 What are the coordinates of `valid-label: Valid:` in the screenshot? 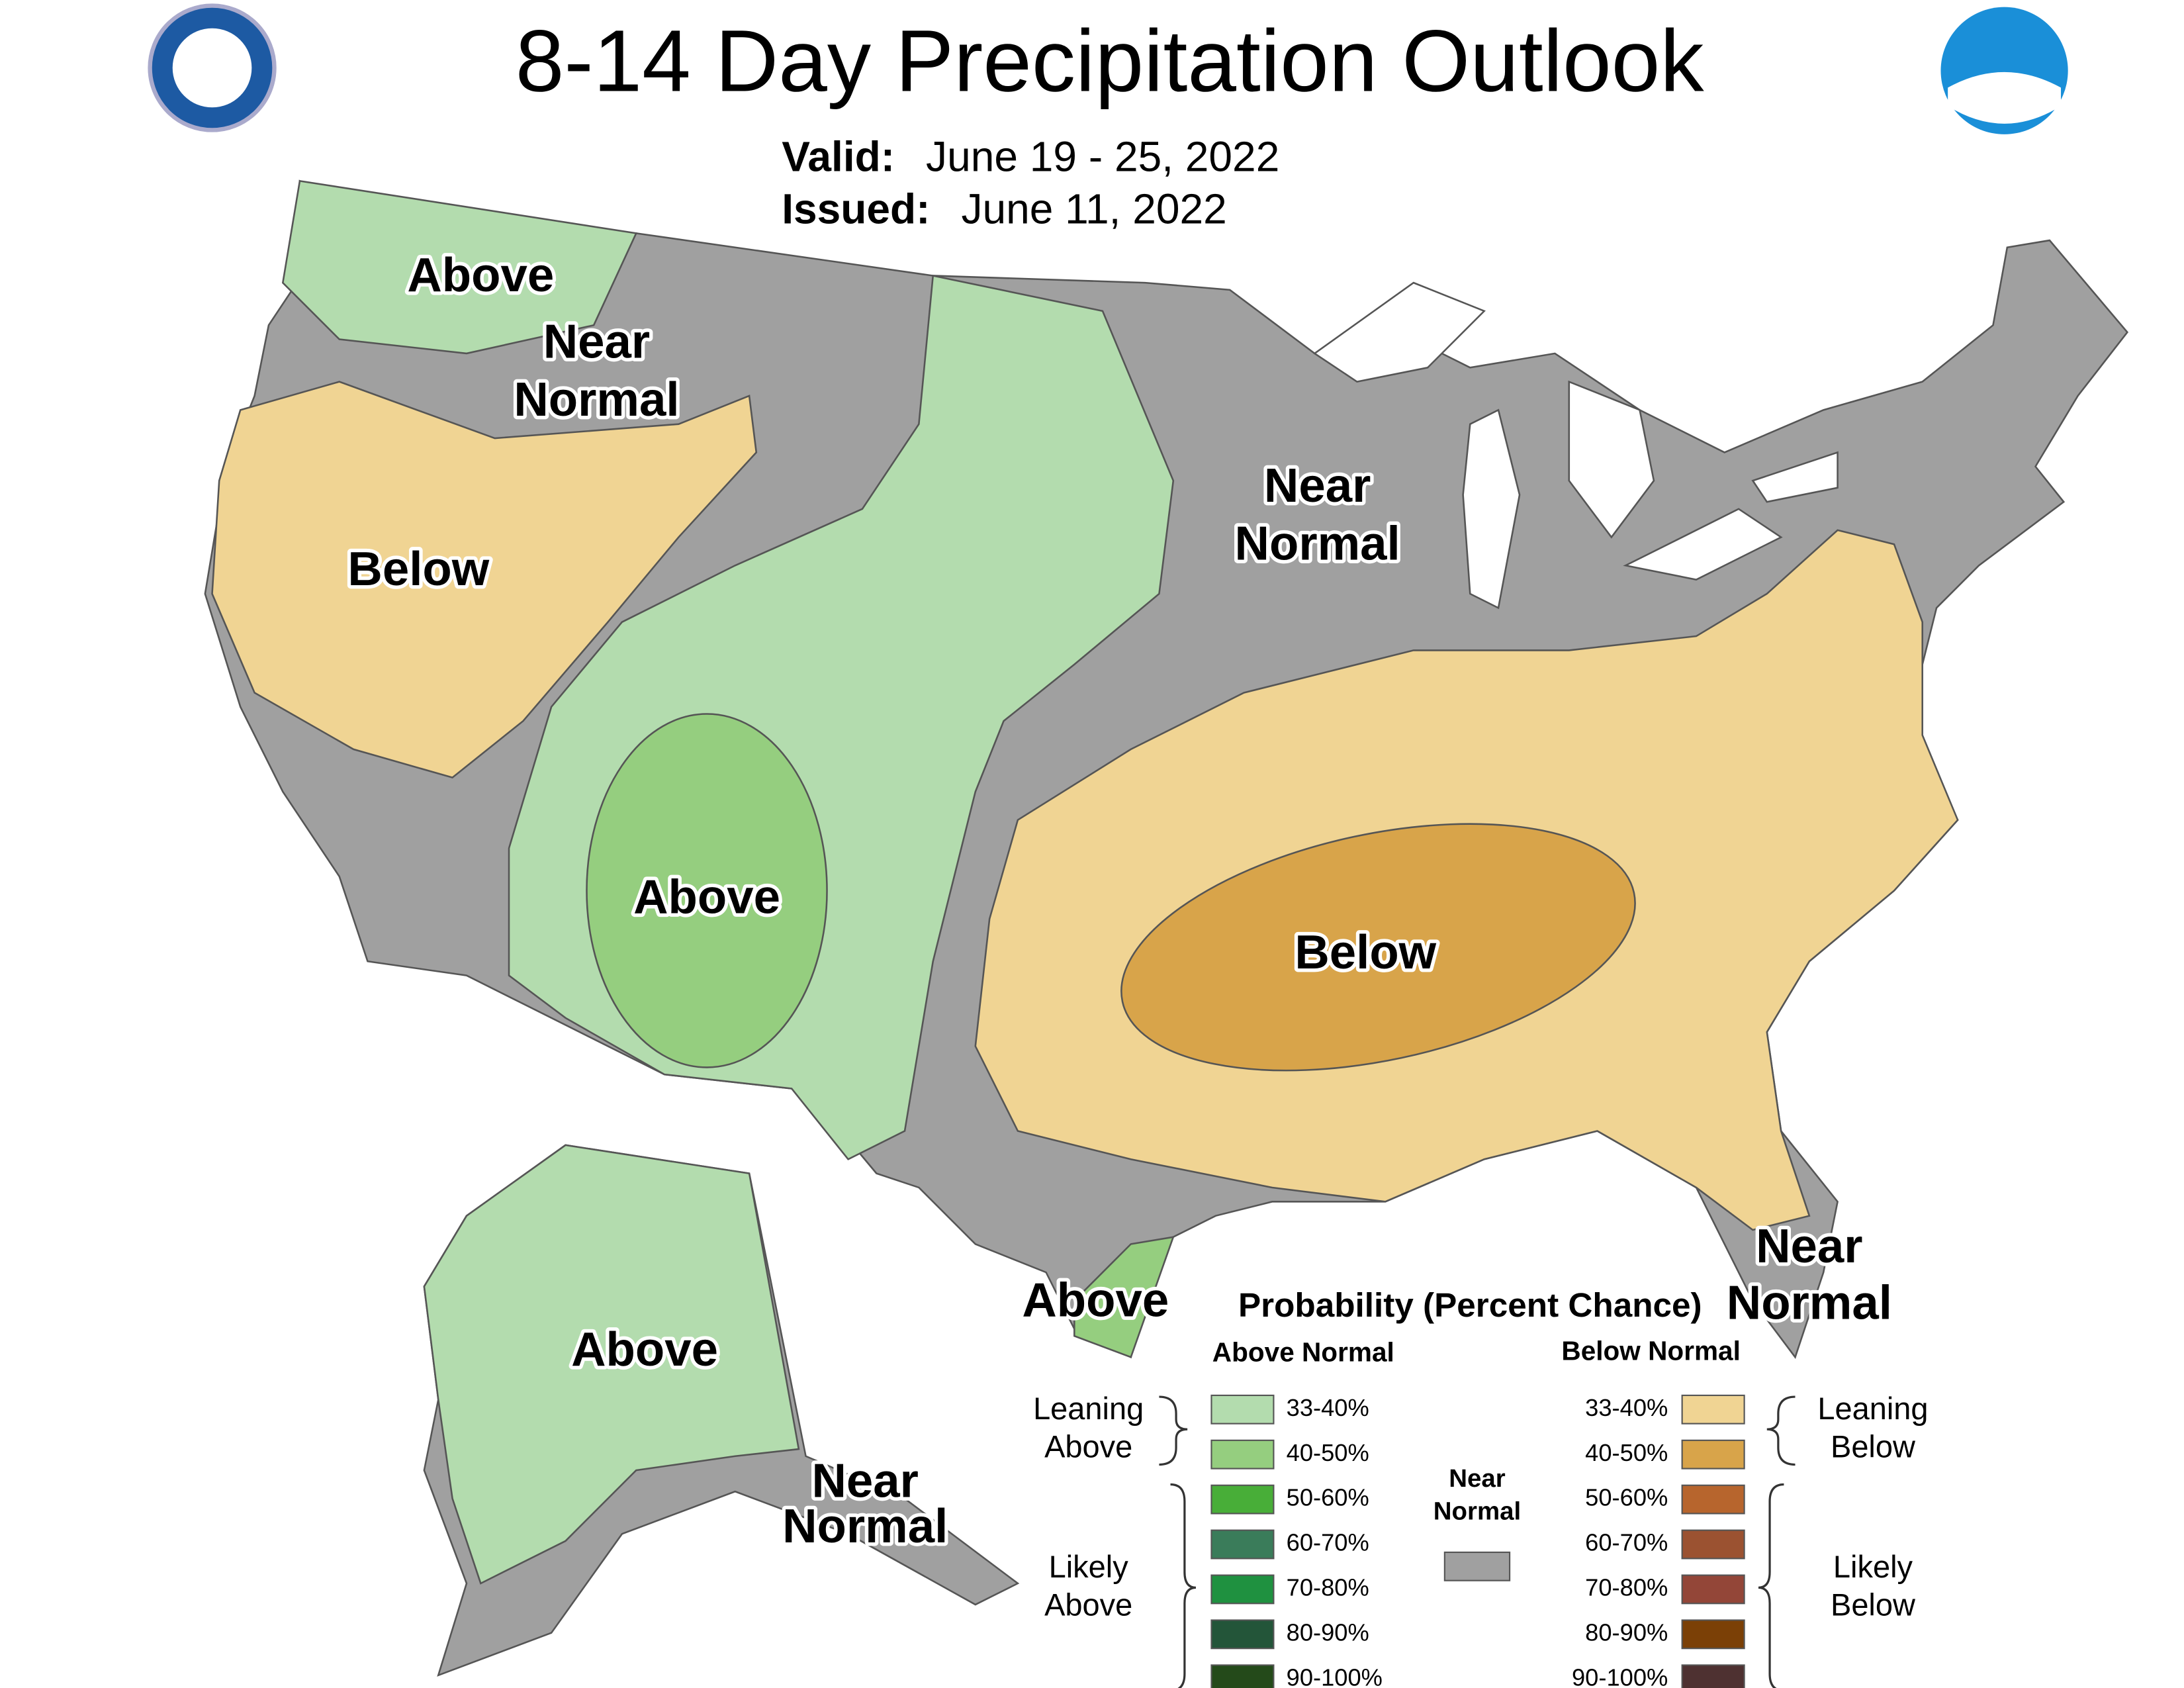 It's located at (839, 156).